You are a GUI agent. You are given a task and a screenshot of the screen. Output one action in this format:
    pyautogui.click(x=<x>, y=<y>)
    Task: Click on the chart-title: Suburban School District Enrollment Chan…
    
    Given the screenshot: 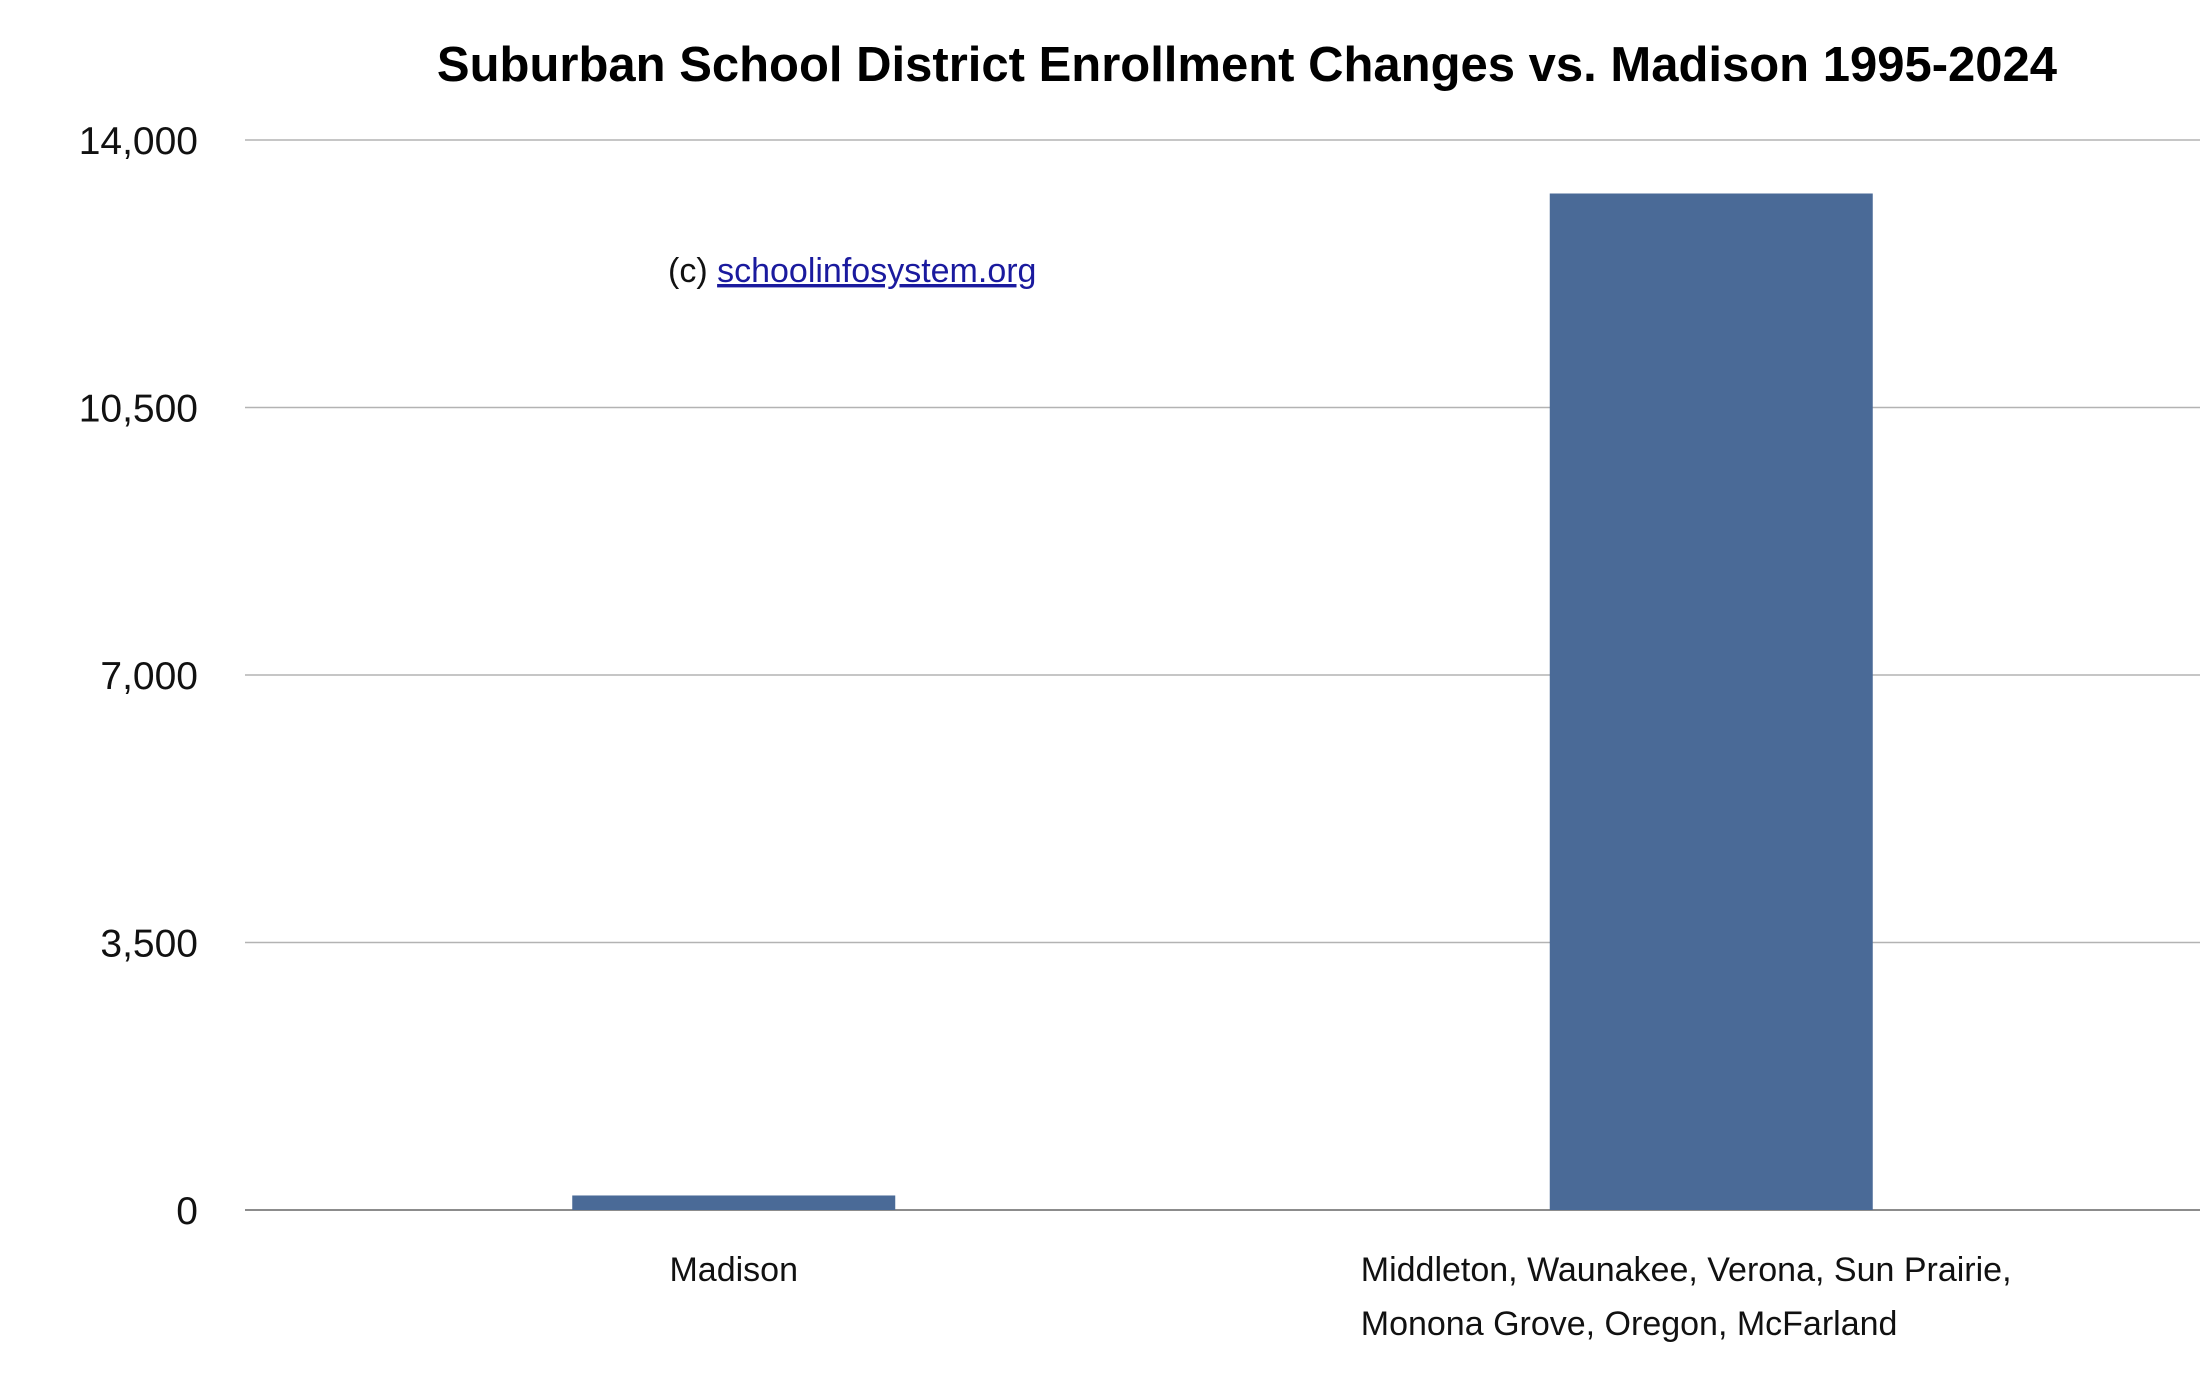 What is the action you would take?
    pyautogui.click(x=1247, y=65)
    